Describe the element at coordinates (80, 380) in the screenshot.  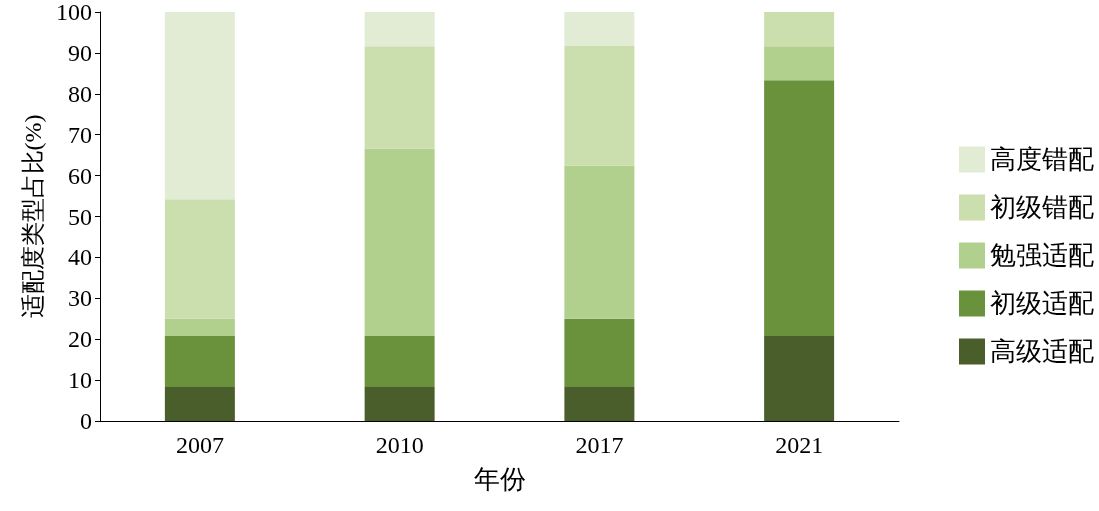
I see `y-tick-label: 10` at that location.